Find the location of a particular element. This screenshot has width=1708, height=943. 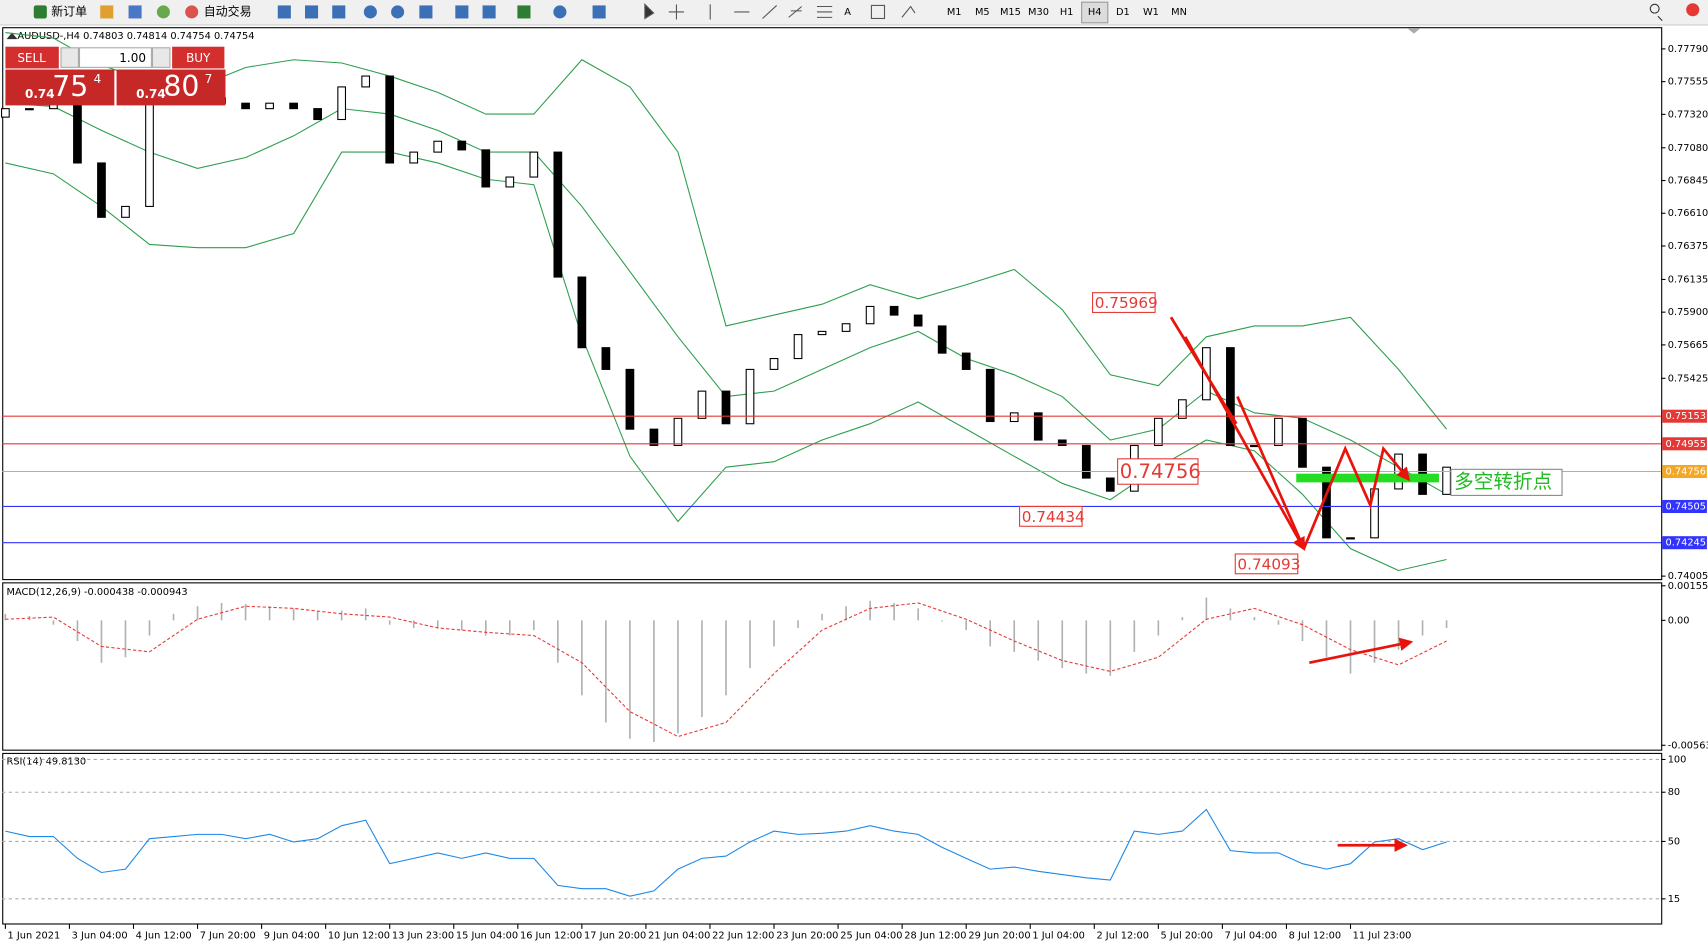

buy-button is located at coordinates (198, 57).